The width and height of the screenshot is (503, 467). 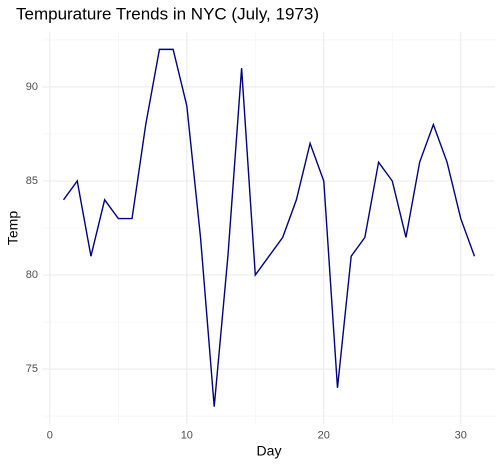 What do you see at coordinates (269, 451) in the screenshot?
I see `x-axis-title: Day` at bounding box center [269, 451].